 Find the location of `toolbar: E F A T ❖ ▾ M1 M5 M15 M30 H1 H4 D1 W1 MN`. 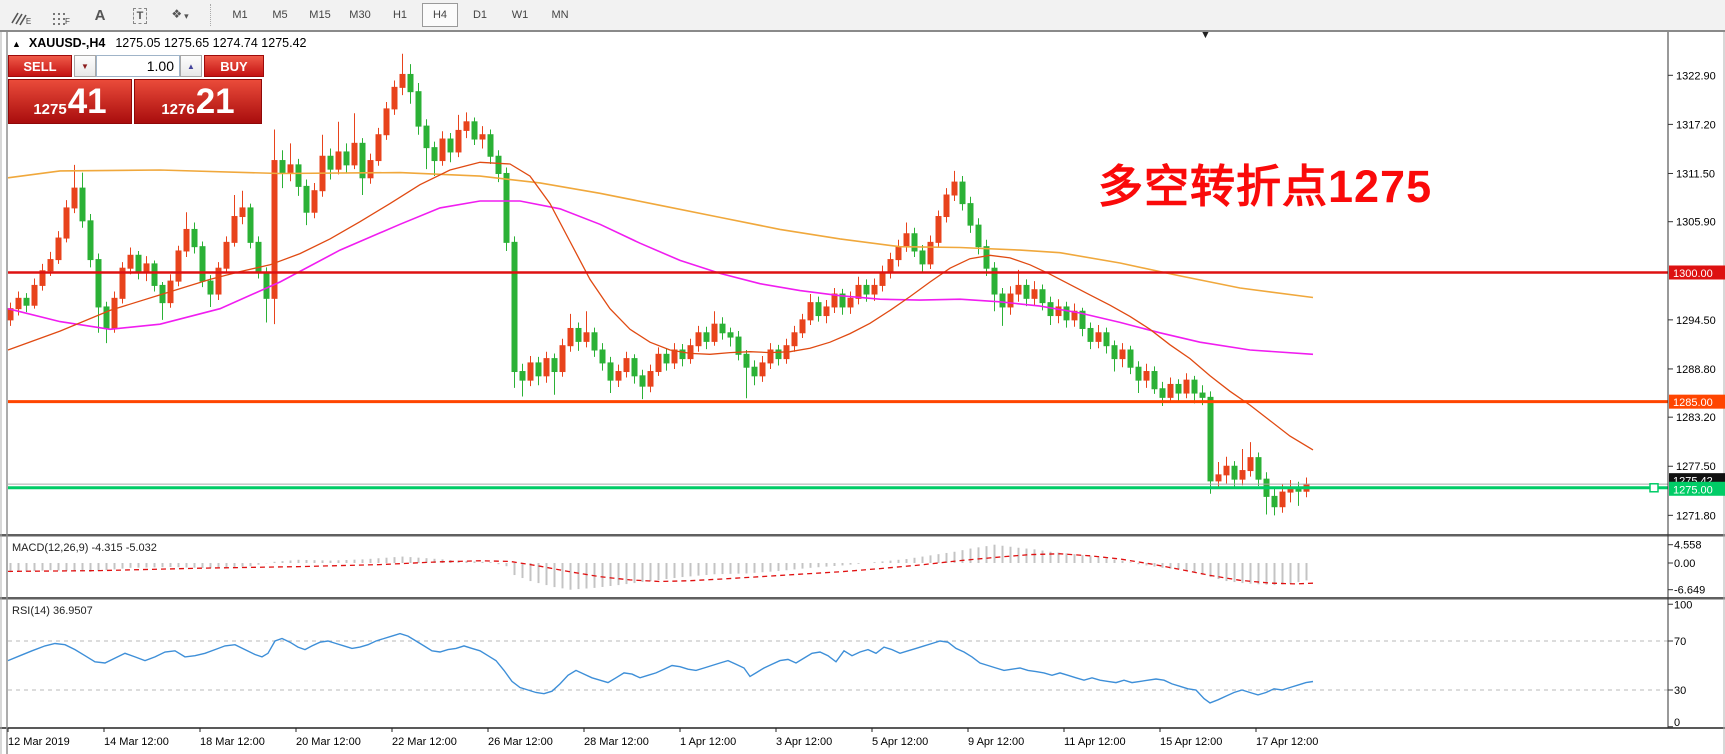

toolbar: E F A T ❖ ▾ M1 M5 M15 M30 H1 H4 D1 W1 MN is located at coordinates (862, 16).